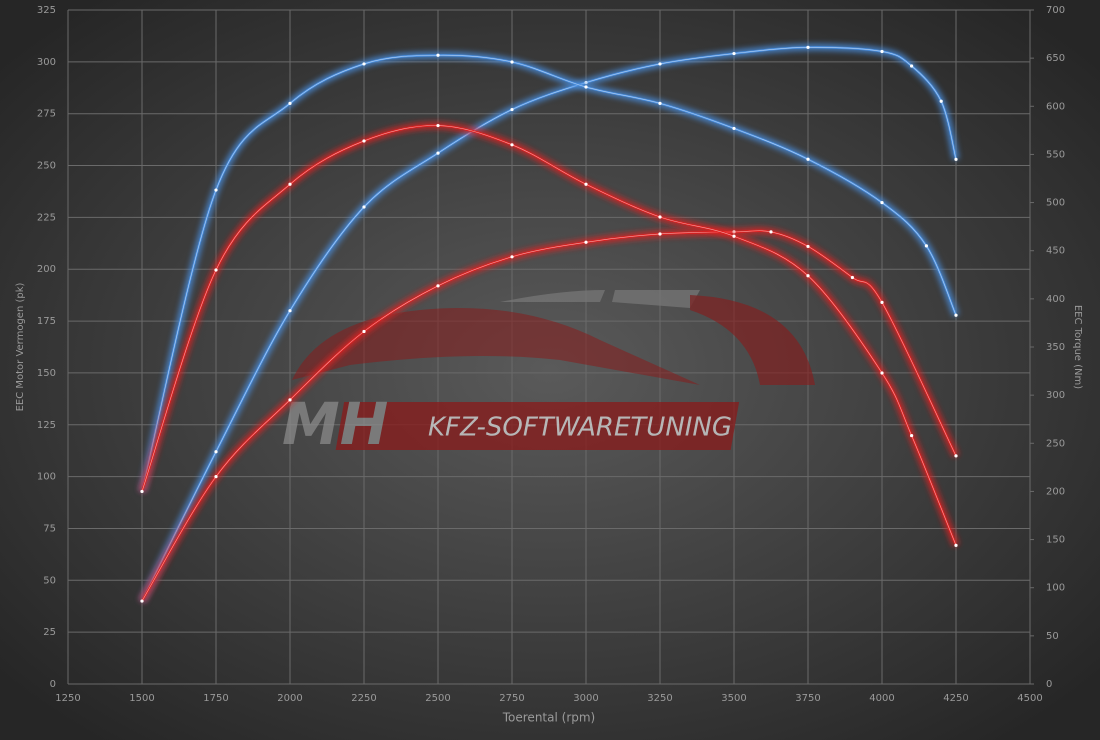 Image resolution: width=1100 pixels, height=740 pixels. I want to click on x-tick-label: 2250, so click(363, 698).